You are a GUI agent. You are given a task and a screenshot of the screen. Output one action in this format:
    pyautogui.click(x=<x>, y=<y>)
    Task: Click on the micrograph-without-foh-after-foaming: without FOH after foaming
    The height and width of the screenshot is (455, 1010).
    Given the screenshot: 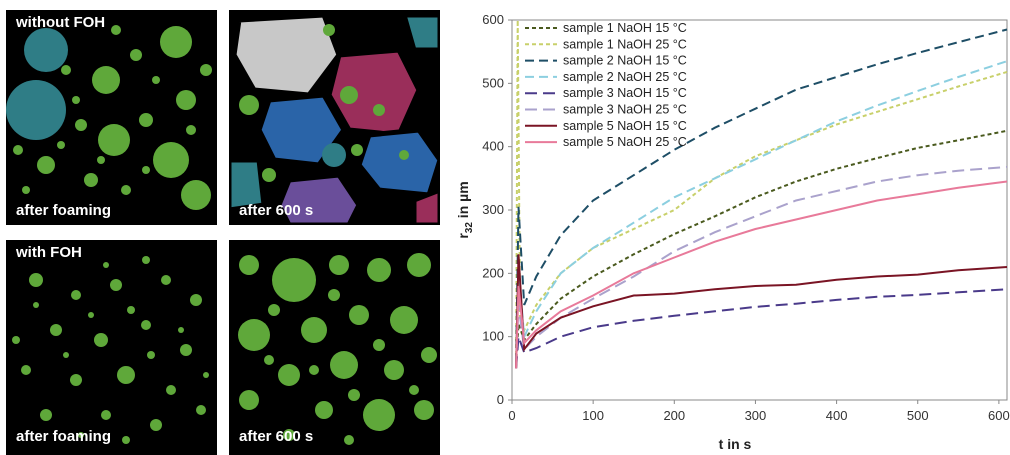 What is the action you would take?
    pyautogui.click(x=111, y=117)
    